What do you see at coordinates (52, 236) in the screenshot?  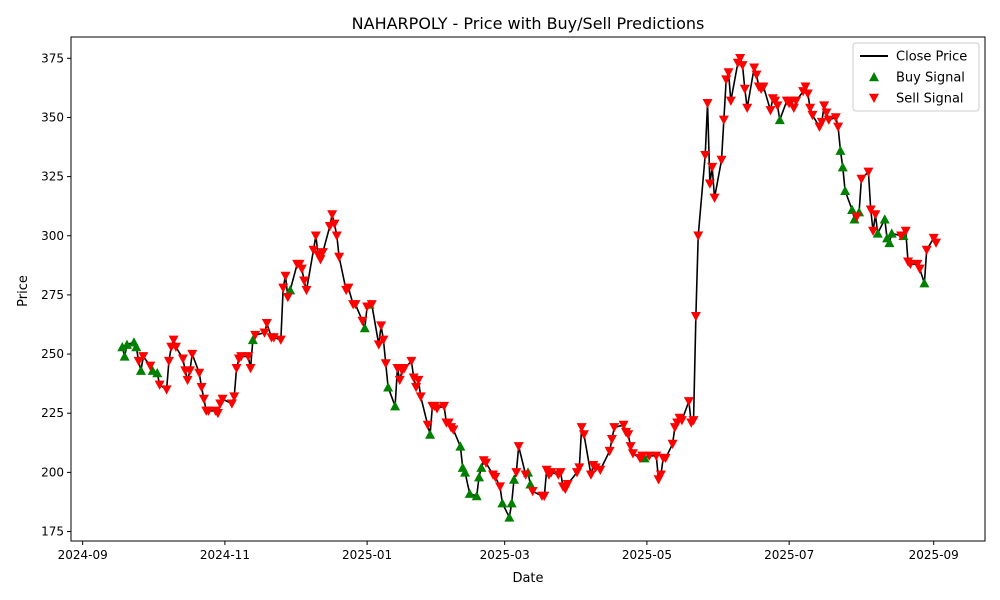 I see `y-tick-label: 300` at bounding box center [52, 236].